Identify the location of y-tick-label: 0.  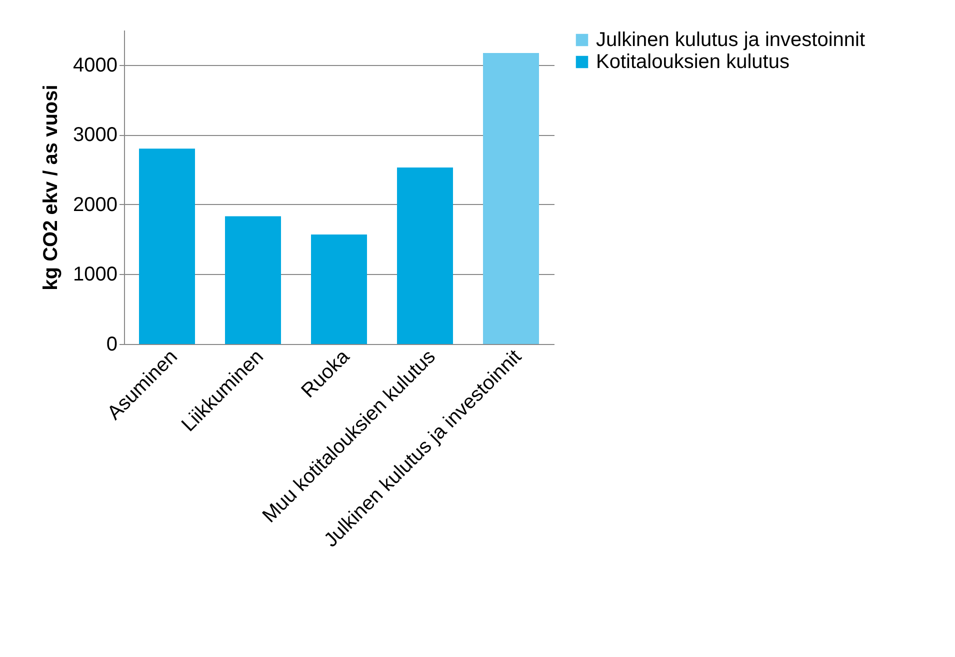
(112, 345).